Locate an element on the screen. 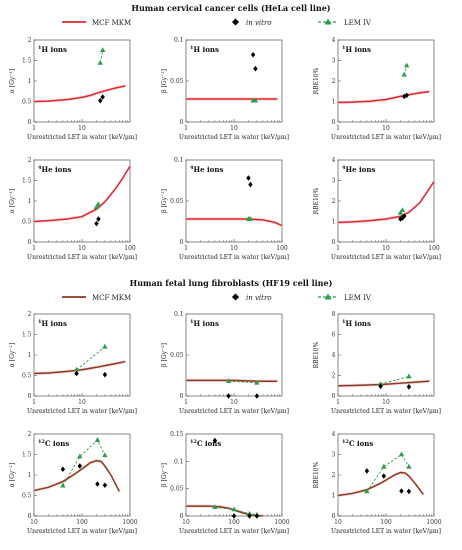 The width and height of the screenshot is (462, 550). y-tick-label: 0.5 is located at coordinates (27, 222).